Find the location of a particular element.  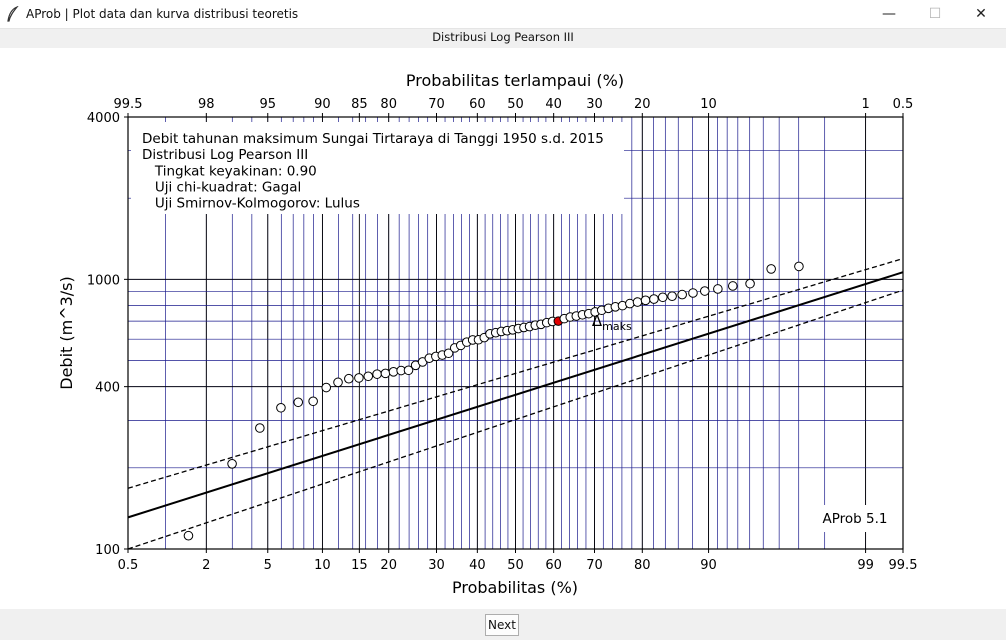

close-button: ✕ is located at coordinates (981, 14).